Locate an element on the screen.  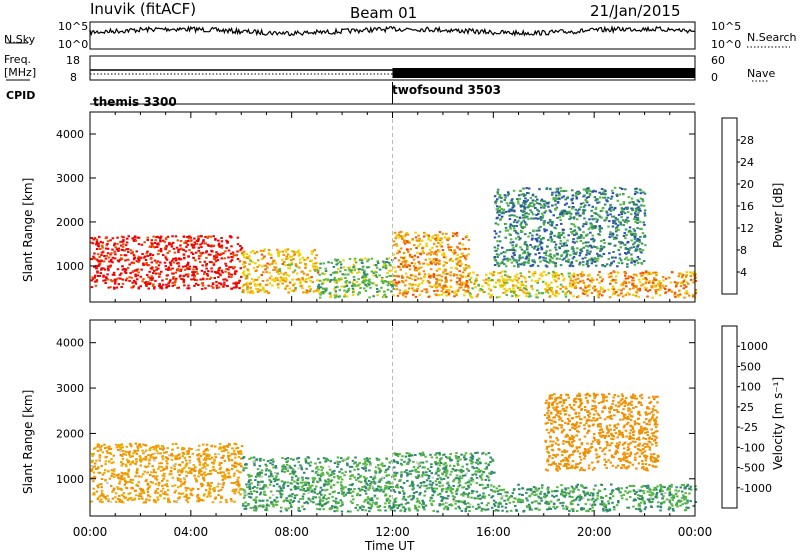
freq-unit: [MHz] is located at coordinates (20, 72).